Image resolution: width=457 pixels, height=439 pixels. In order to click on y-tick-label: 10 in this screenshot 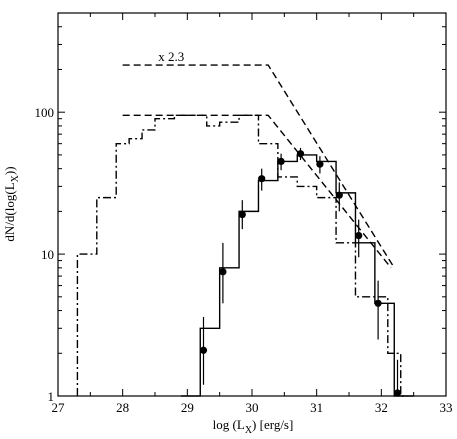, I will do `click(47, 254)`.